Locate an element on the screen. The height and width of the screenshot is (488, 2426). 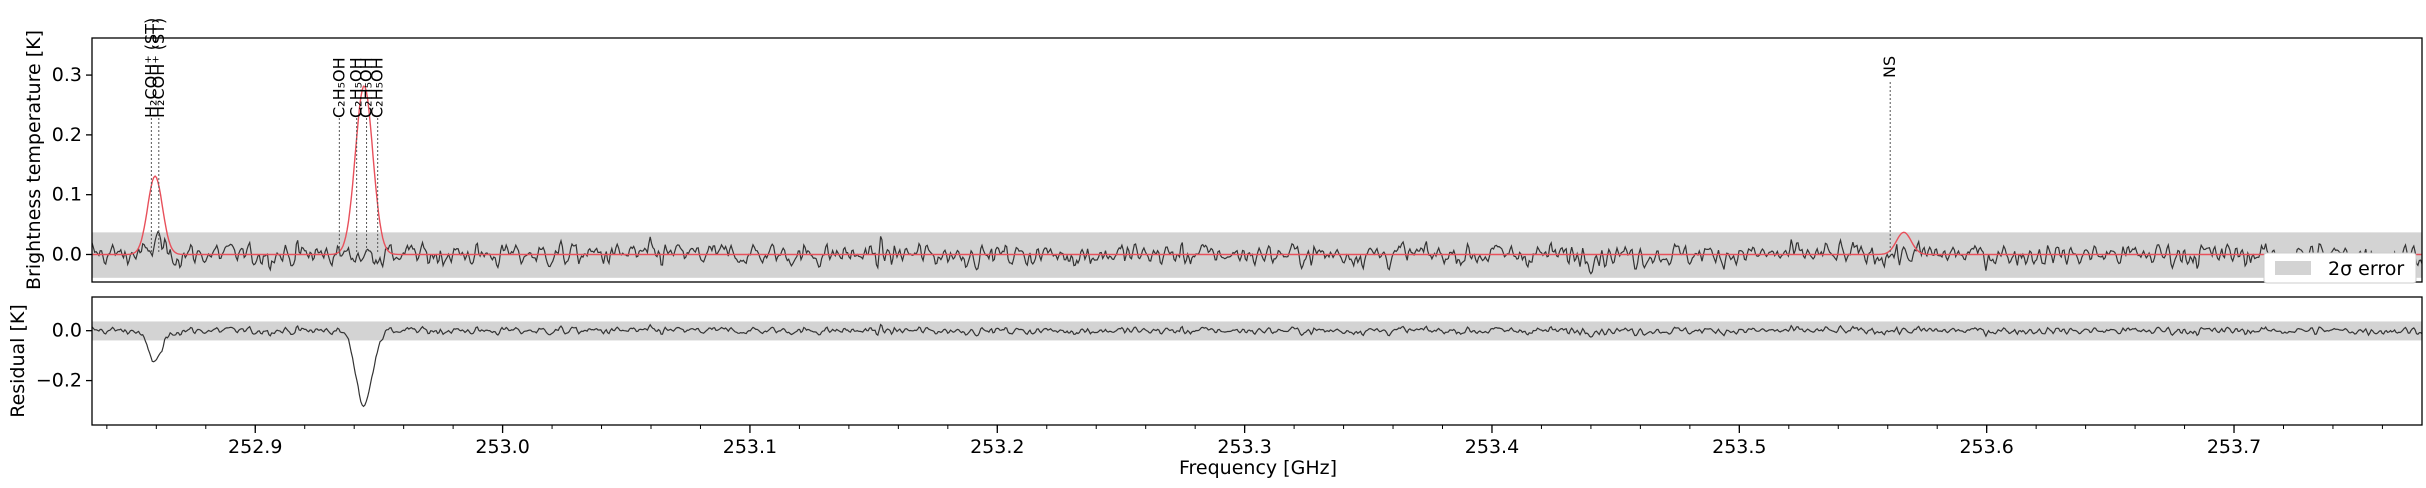
x-axis-label: Frequency [GHz] is located at coordinates (1258, 468).